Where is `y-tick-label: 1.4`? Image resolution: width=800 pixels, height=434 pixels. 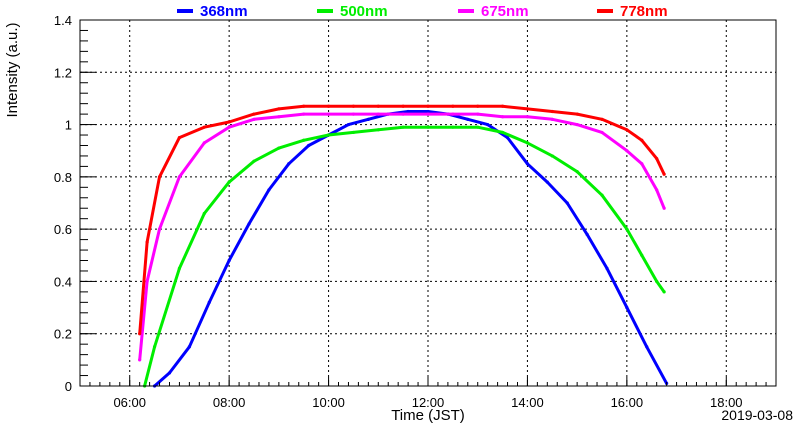
y-tick-label: 1.4 is located at coordinates (63, 20).